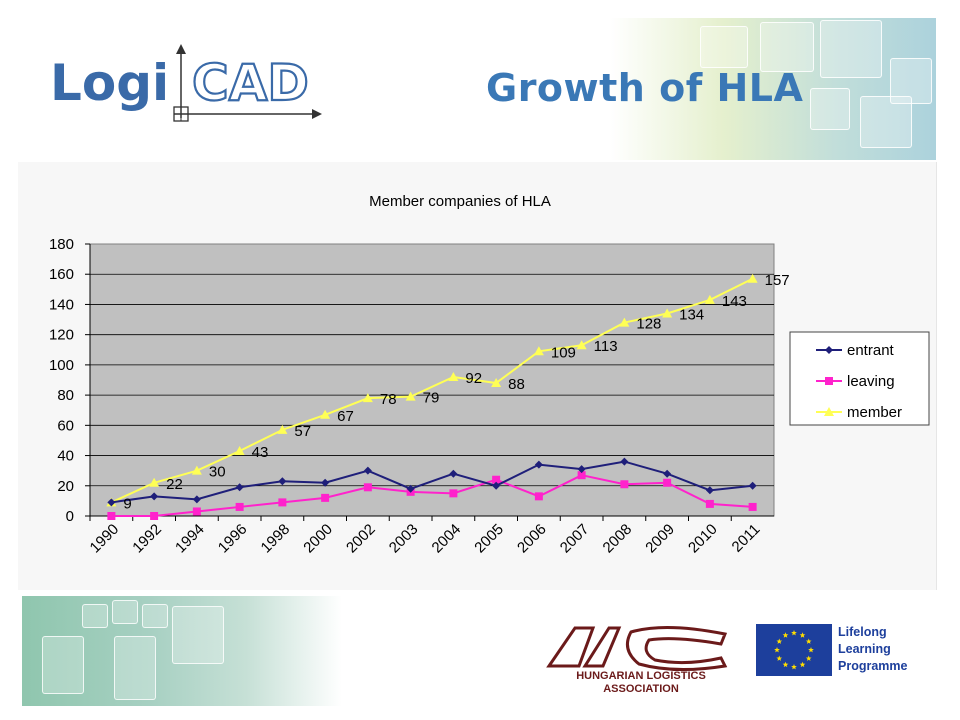 The height and width of the screenshot is (720, 960). I want to click on hla-name: HUNGARIAN LOGISTICS ASSOCIATION, so click(641, 683).